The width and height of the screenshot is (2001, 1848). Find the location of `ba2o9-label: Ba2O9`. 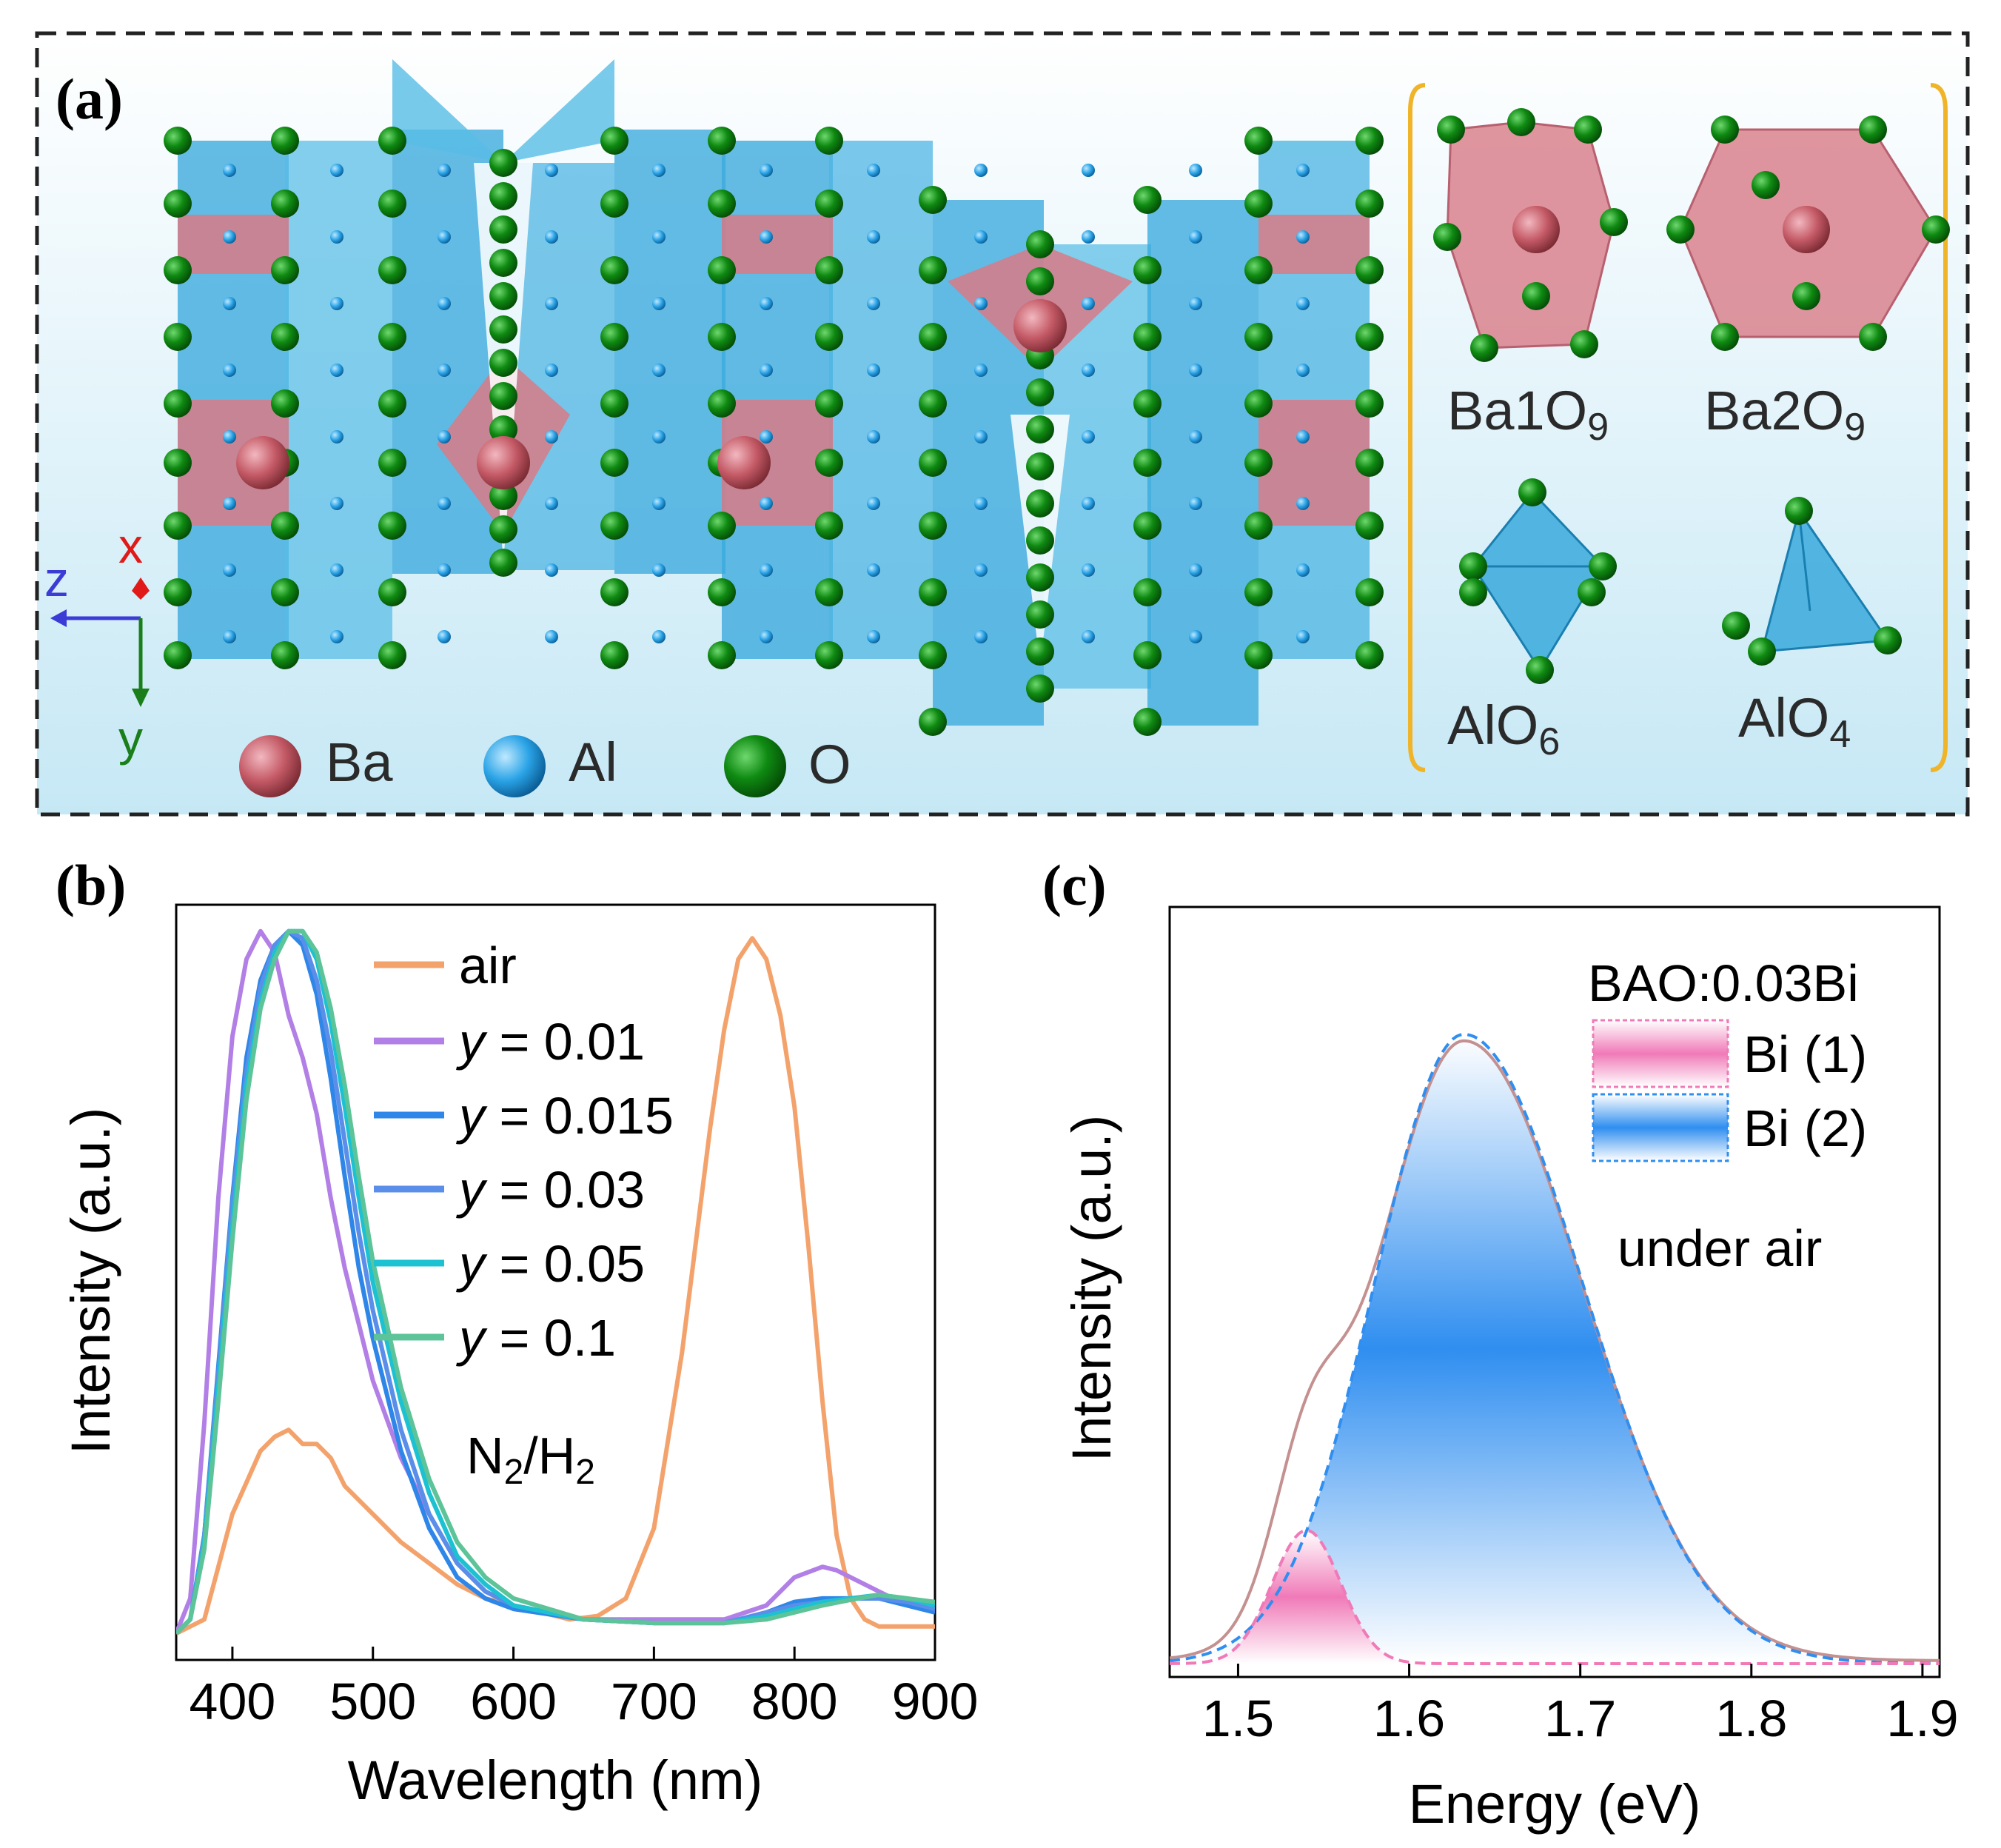

ba2o9-label: Ba2O9 is located at coordinates (1785, 414).